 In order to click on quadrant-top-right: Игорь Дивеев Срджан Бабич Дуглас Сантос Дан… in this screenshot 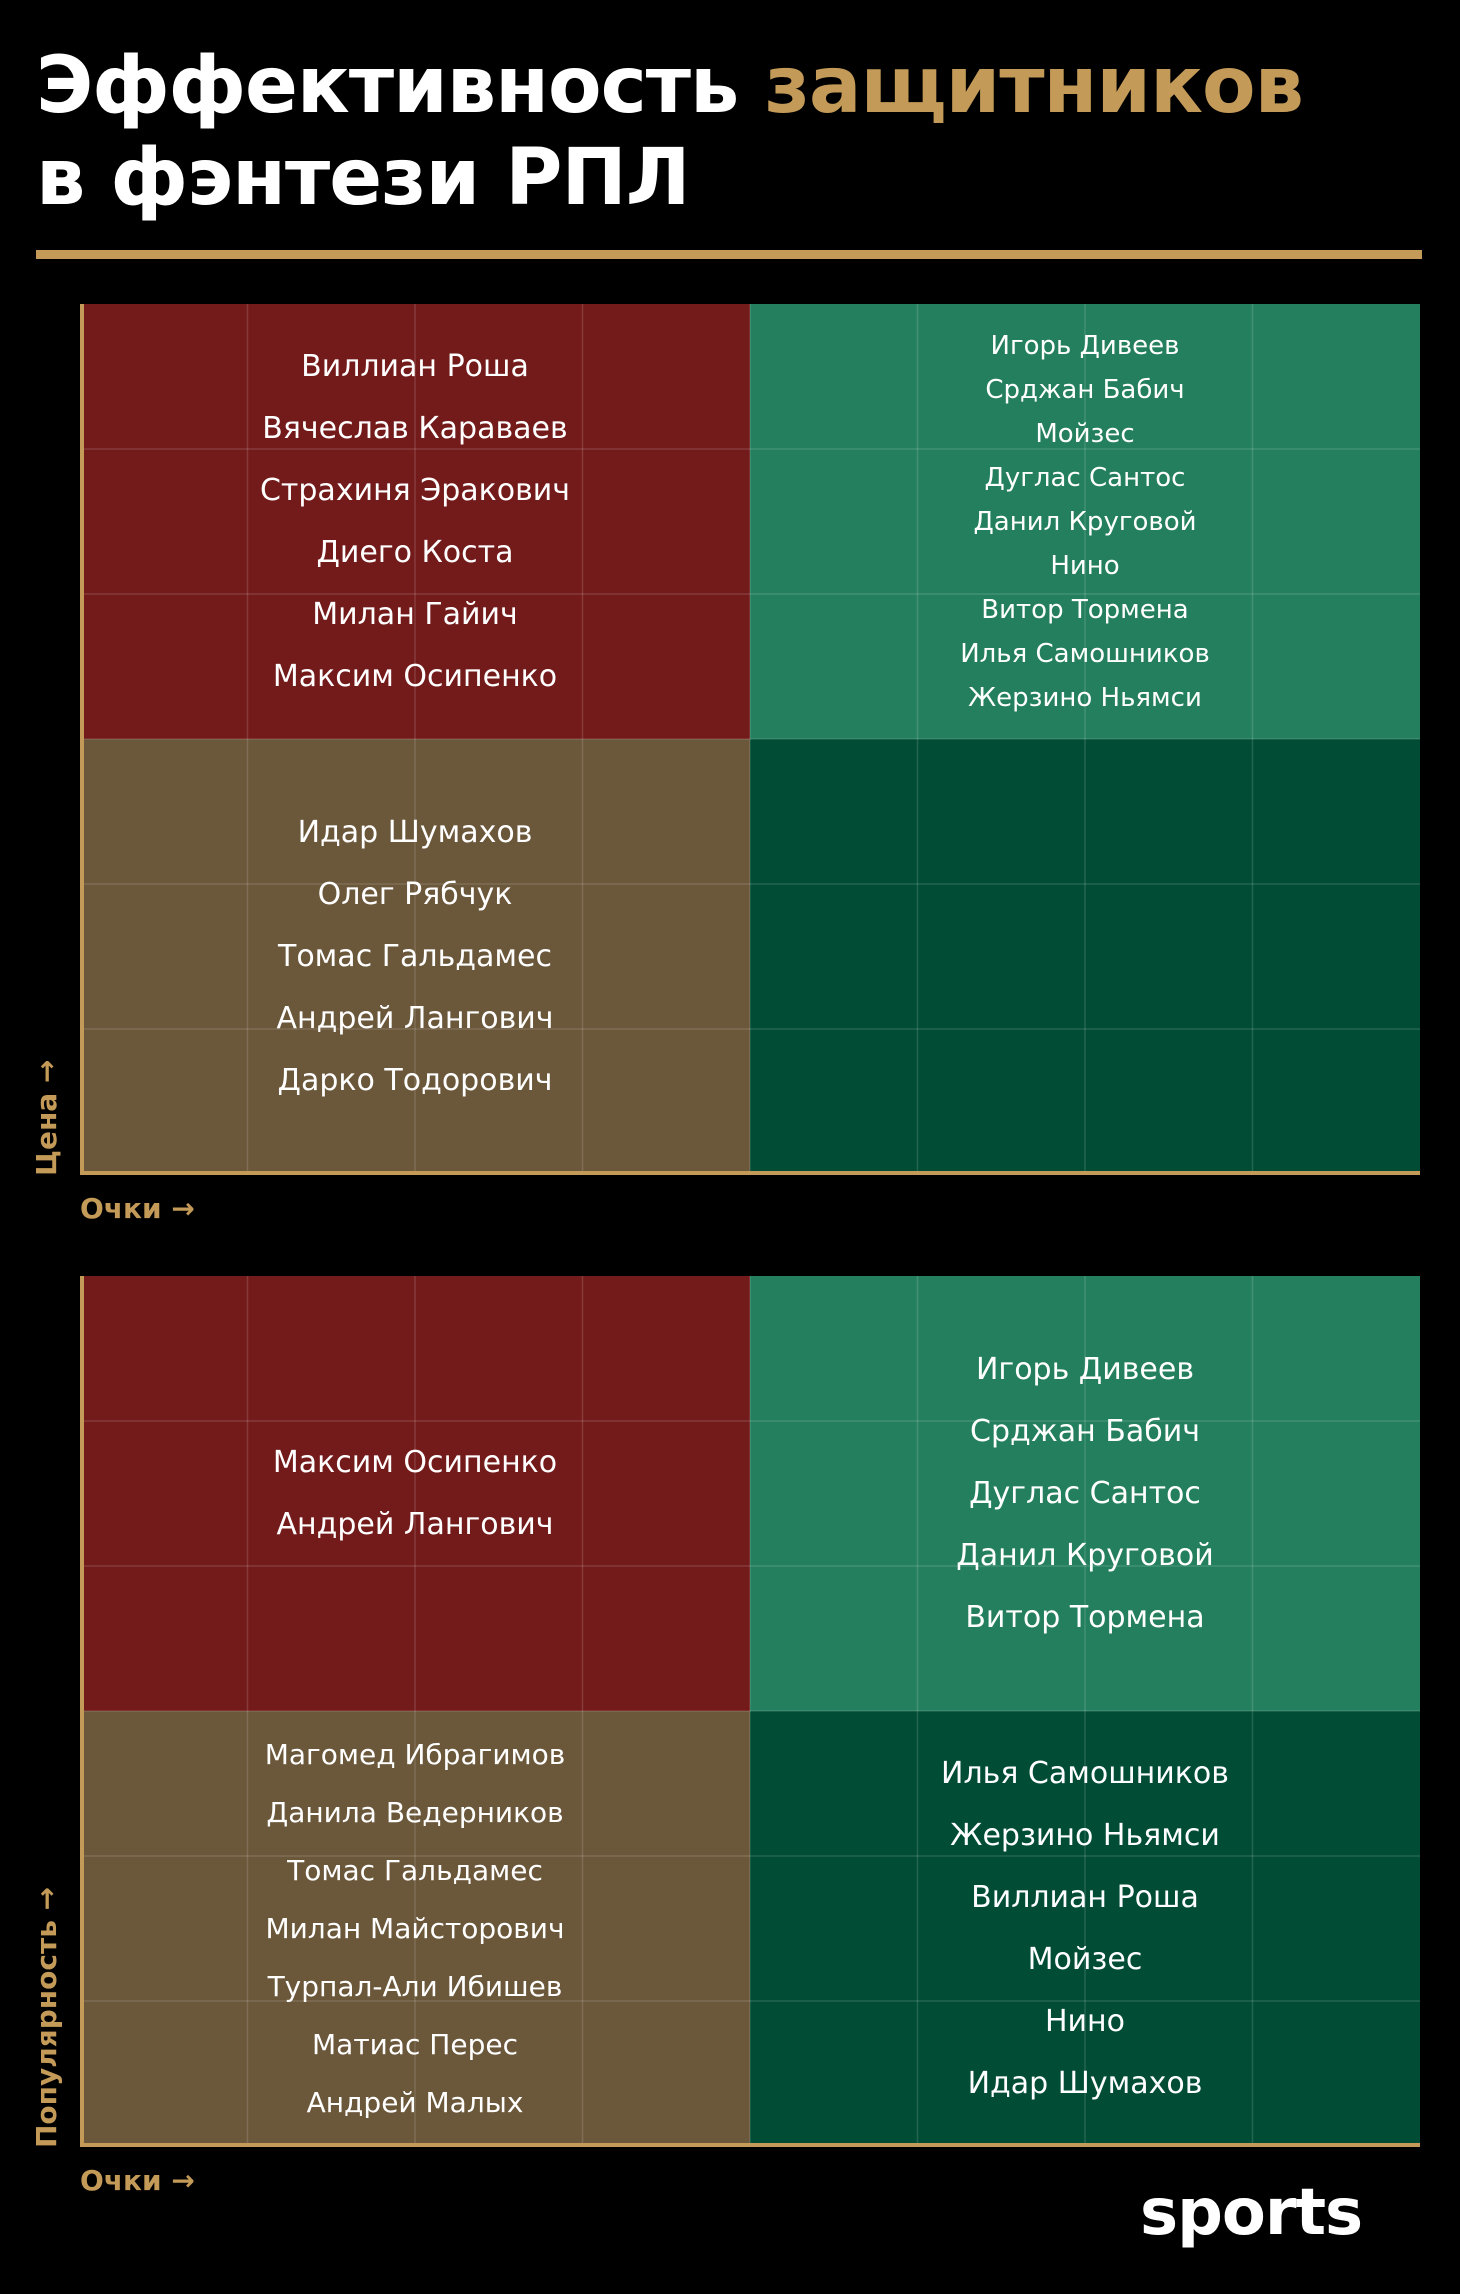, I will do `click(1085, 1493)`.